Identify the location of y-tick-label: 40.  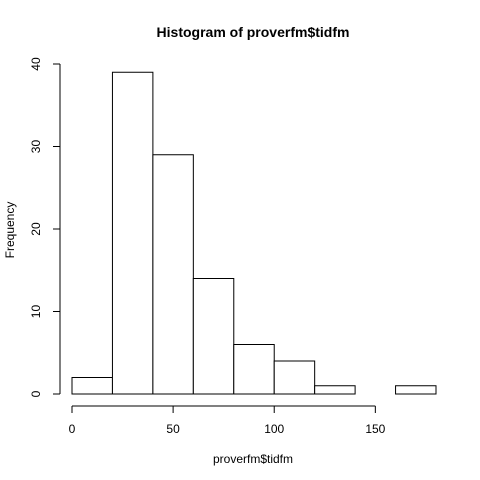
(36, 64).